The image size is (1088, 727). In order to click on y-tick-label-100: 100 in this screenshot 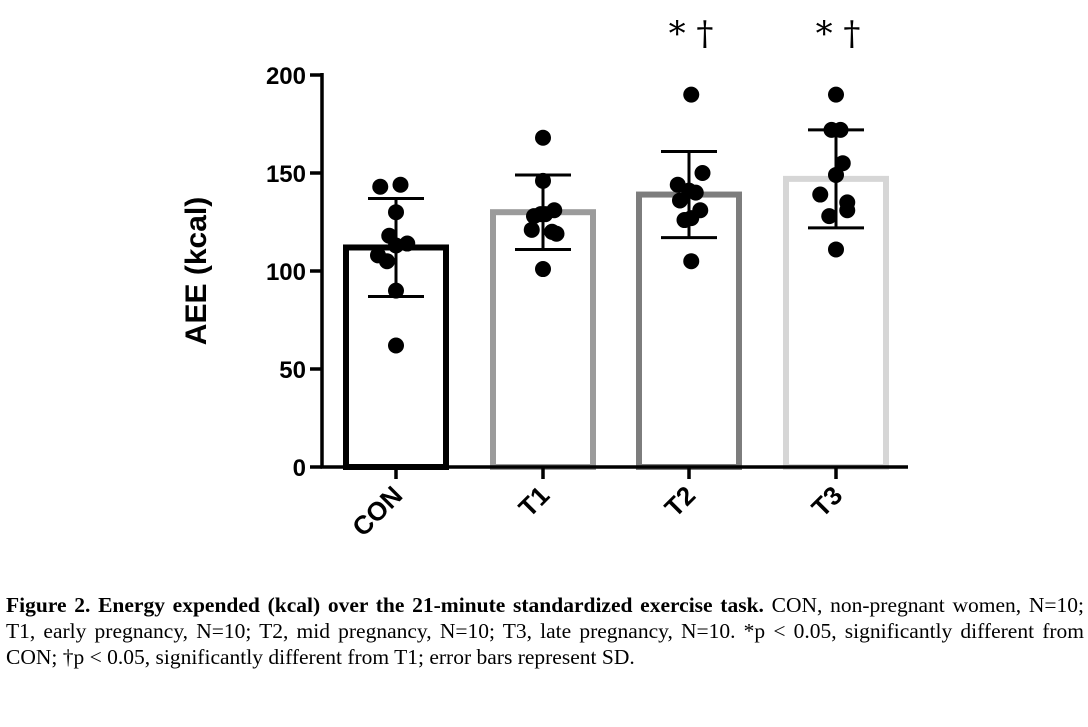, I will do `click(286, 272)`.